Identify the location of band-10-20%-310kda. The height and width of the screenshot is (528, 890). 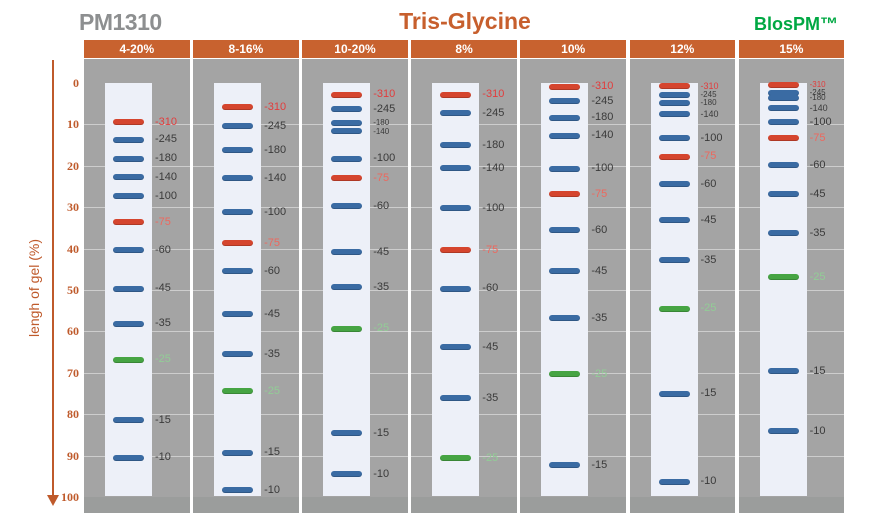
(347, 94).